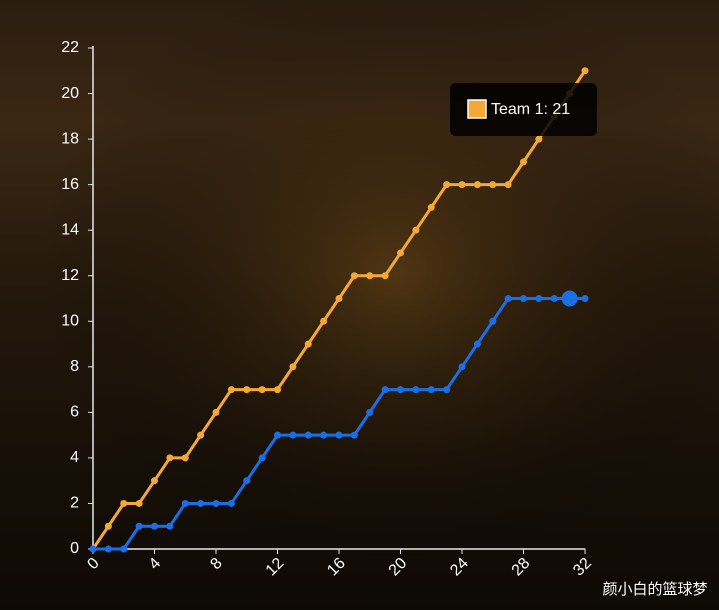 Image resolution: width=719 pixels, height=610 pixels. I want to click on y-tick-label: 4, so click(74, 457).